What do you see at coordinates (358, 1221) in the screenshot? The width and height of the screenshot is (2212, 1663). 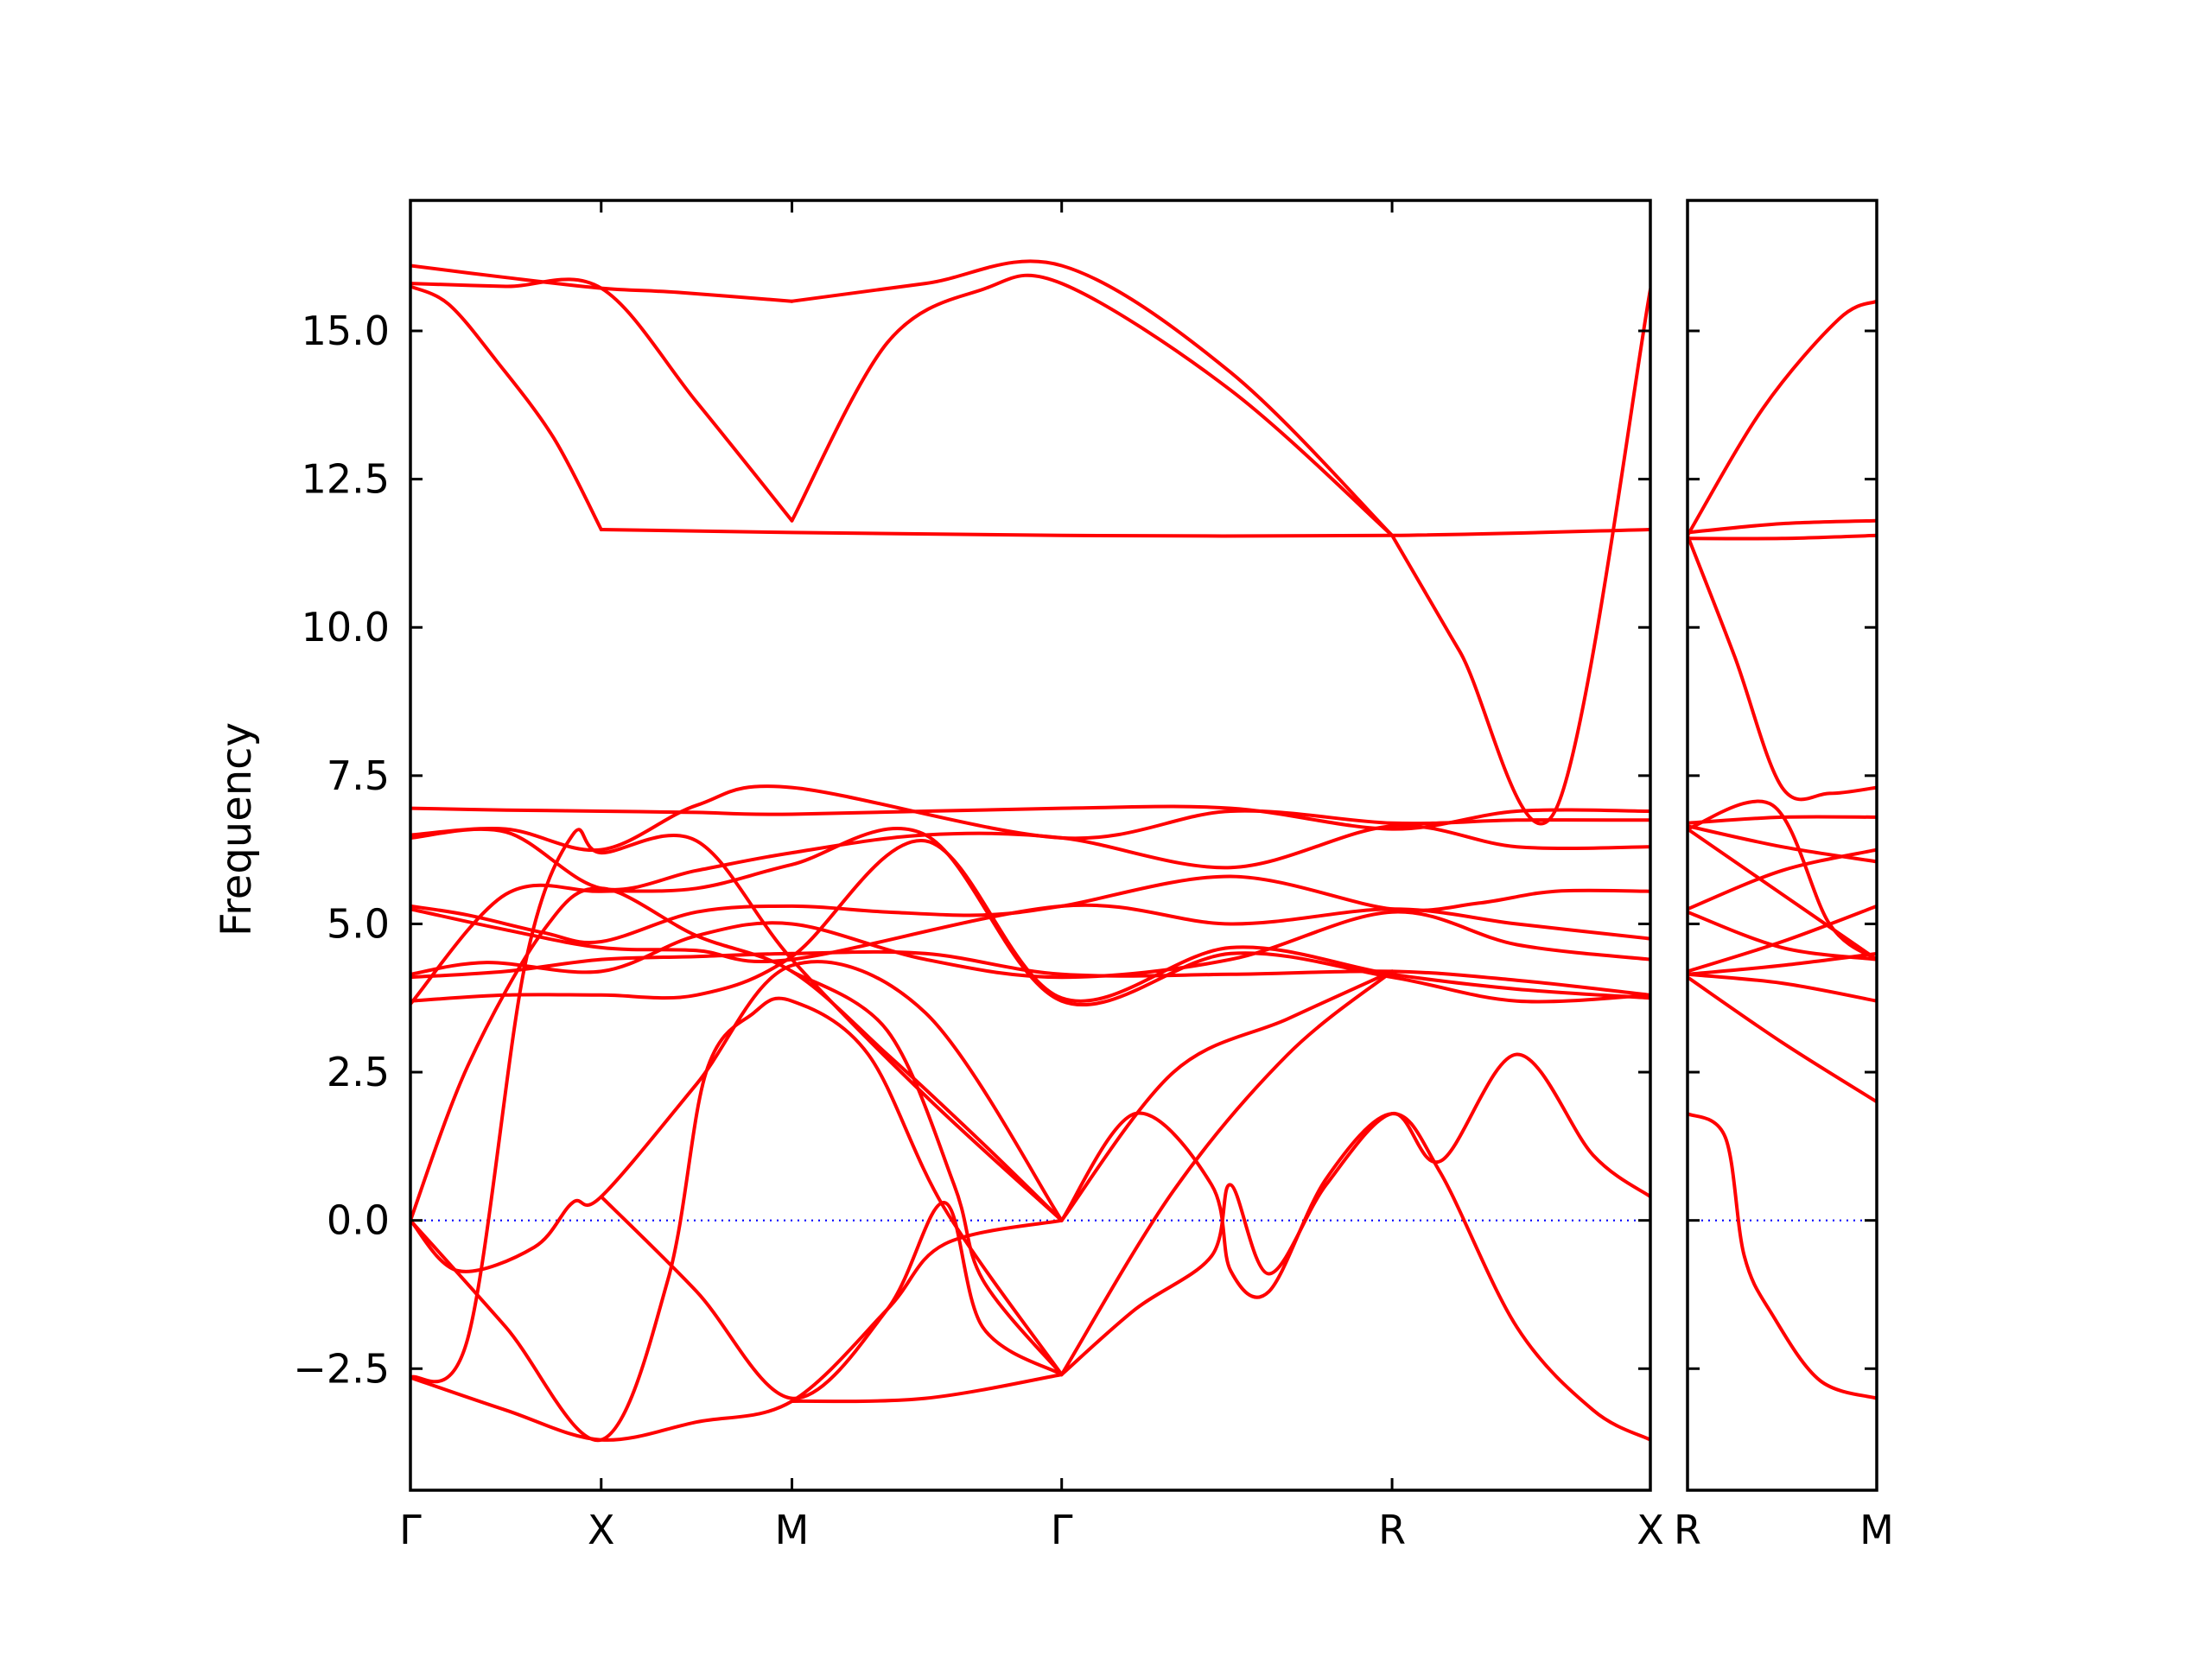 I see `y-tick-label: 0.0` at bounding box center [358, 1221].